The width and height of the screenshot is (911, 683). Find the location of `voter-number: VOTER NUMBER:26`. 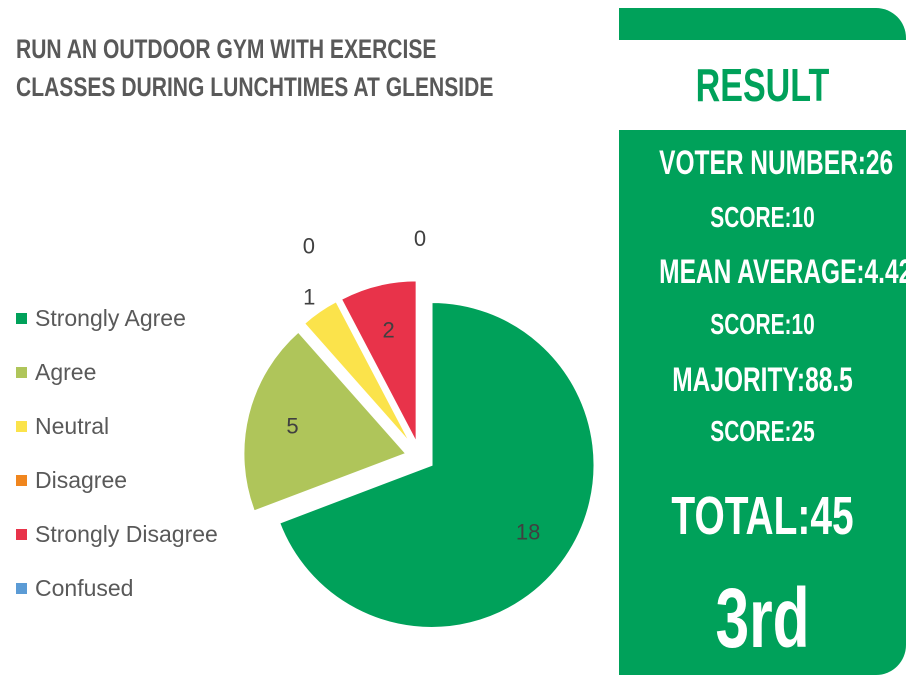

voter-number: VOTER NUMBER:26 is located at coordinates (776, 163).